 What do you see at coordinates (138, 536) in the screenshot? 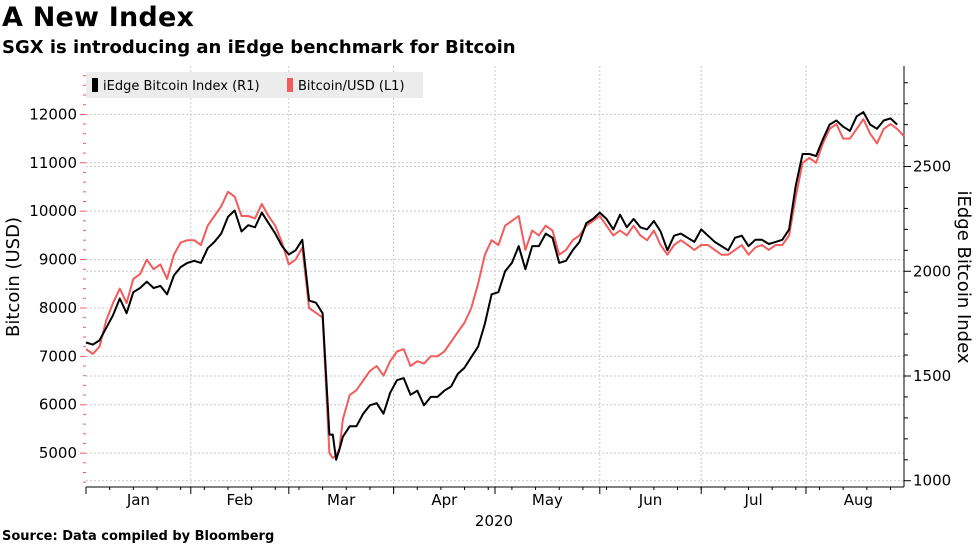
I see `source-note: Source: Data compiled by Bloomberg` at bounding box center [138, 536].